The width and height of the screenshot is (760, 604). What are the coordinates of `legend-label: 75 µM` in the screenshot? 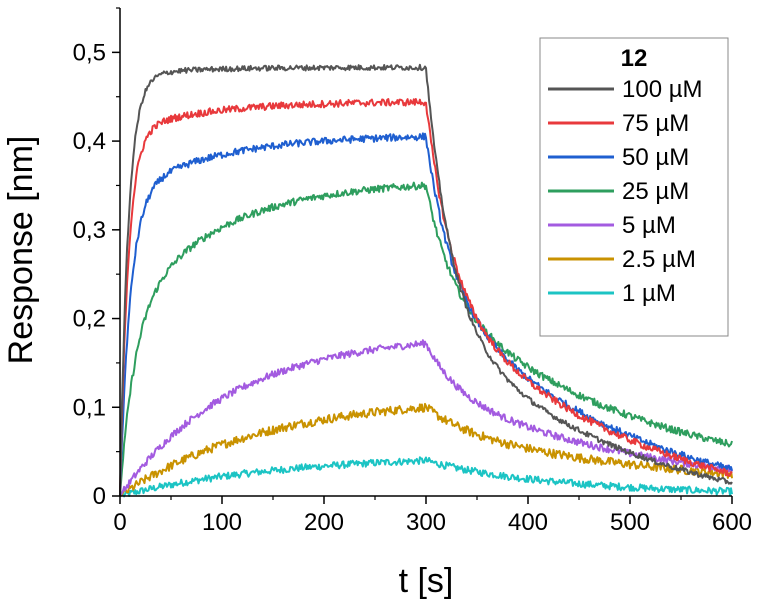 It's located at (655, 123).